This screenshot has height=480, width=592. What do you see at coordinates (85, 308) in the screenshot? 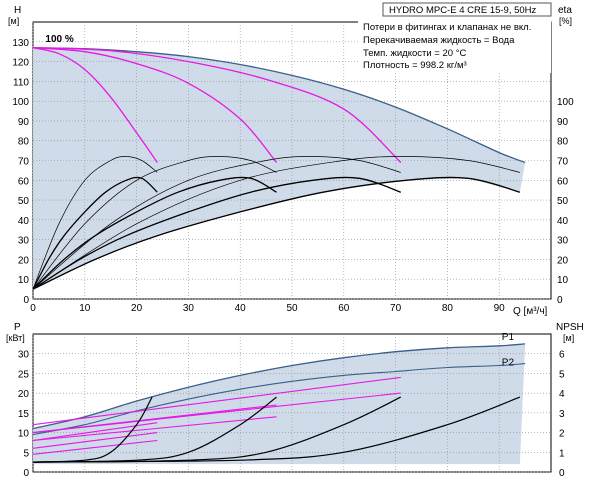
I see `head-x-tick-1: 10` at bounding box center [85, 308].